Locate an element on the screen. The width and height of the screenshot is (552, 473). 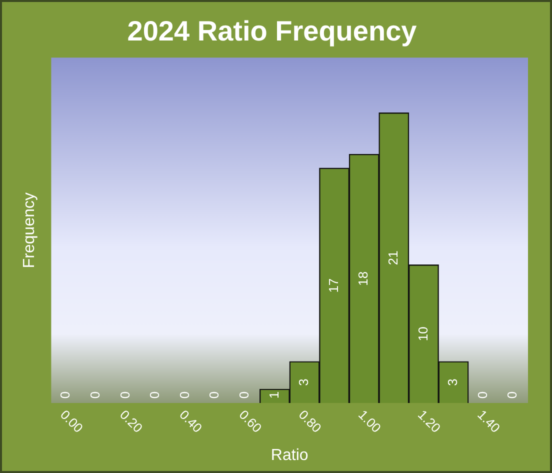
x-tick-label: 0.00 is located at coordinates (71, 421).